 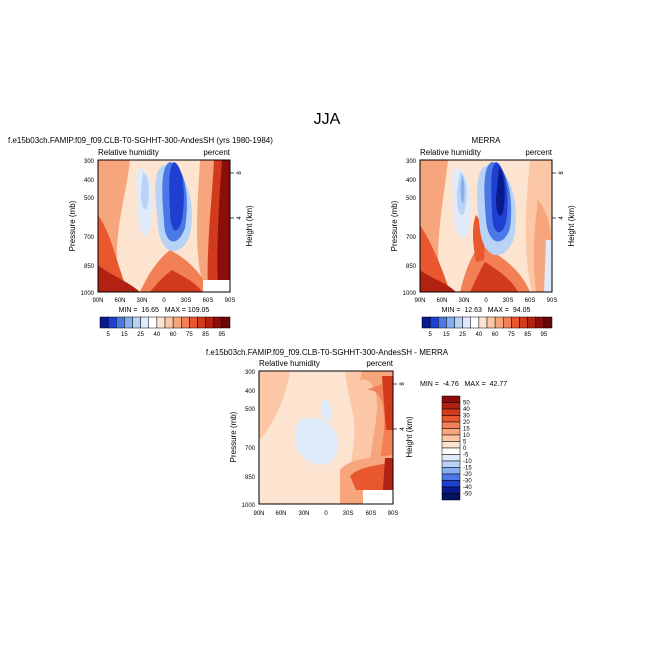 What do you see at coordinates (249, 226) in the screenshot?
I see `panel-model-y2-axis-label: Height (km)` at bounding box center [249, 226].